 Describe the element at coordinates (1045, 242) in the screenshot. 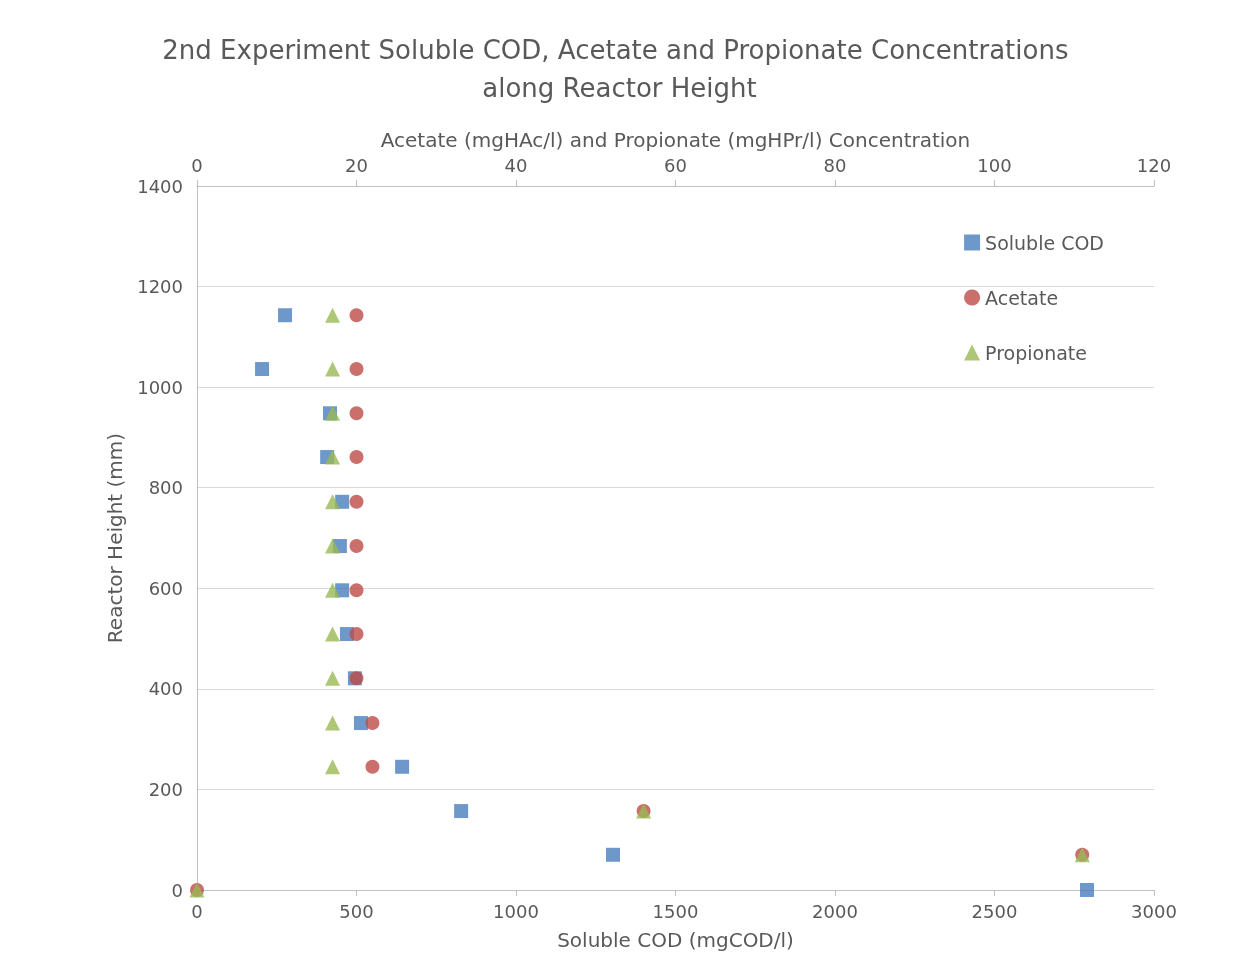

I see `legend-label: Soluble COD` at that location.